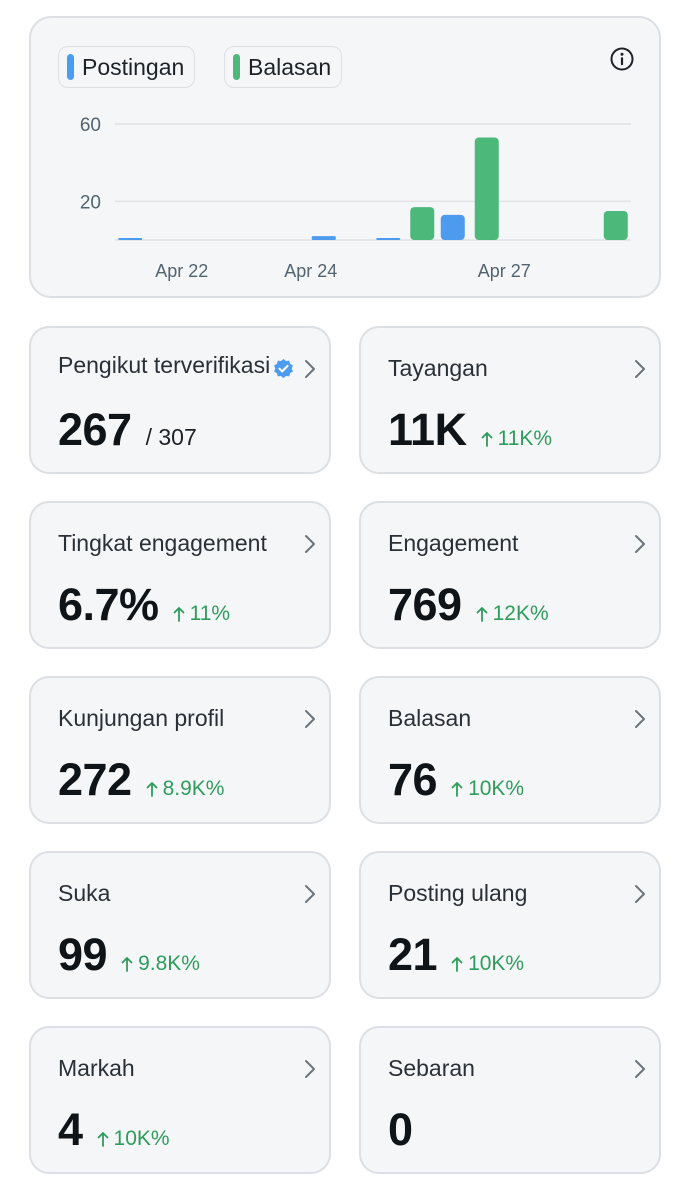  Describe the element at coordinates (468, 605) in the screenshot. I see `stat-value-row: 769 12K%` at that location.